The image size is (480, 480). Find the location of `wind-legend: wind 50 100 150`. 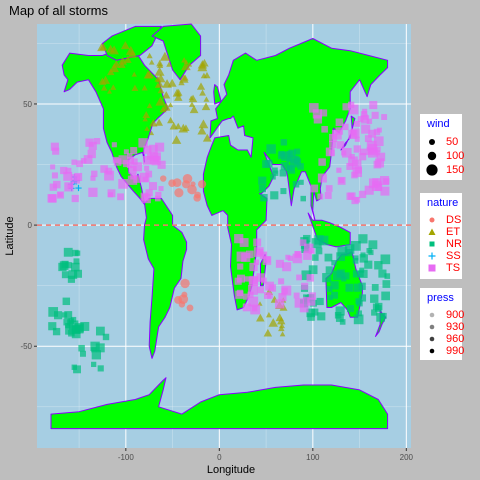

wind-legend: wind 50 100 150 is located at coordinates (442, 147).